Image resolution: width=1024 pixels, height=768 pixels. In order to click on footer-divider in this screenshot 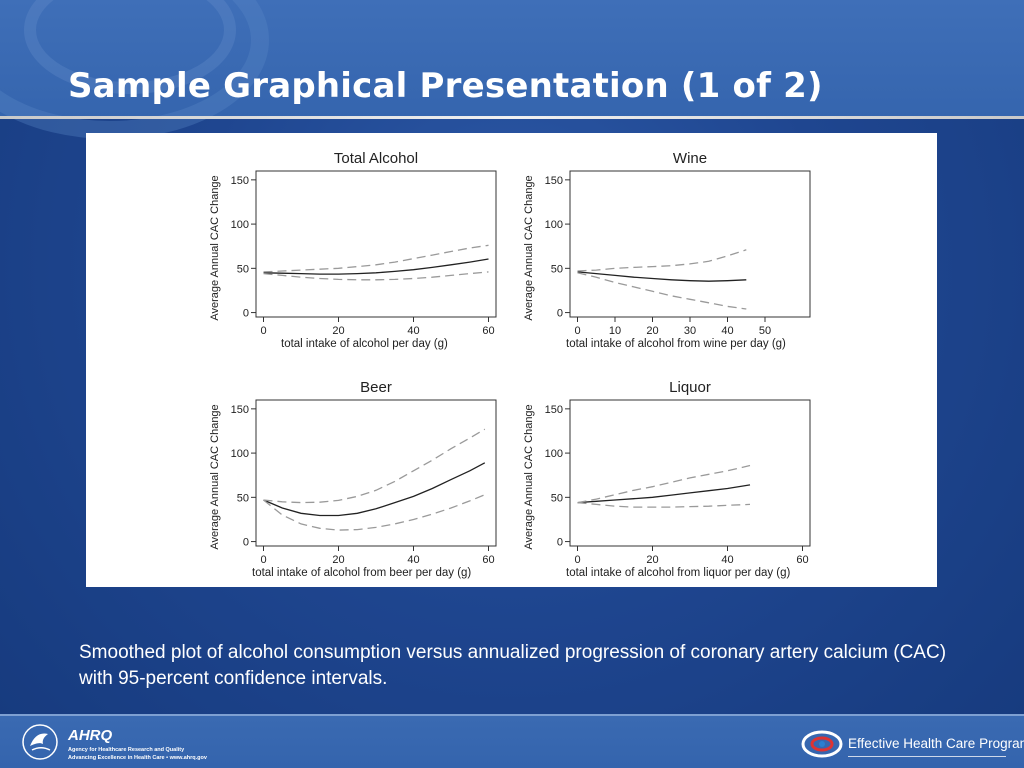, I will do `click(512, 715)`.